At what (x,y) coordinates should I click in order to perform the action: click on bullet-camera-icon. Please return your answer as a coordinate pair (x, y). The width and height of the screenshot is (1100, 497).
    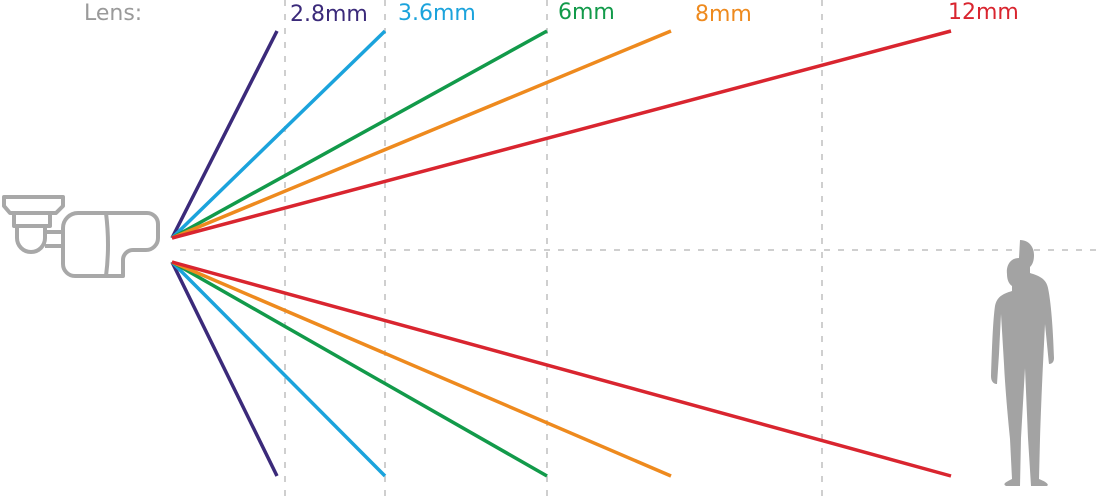
    Looking at the image, I should click on (81, 236).